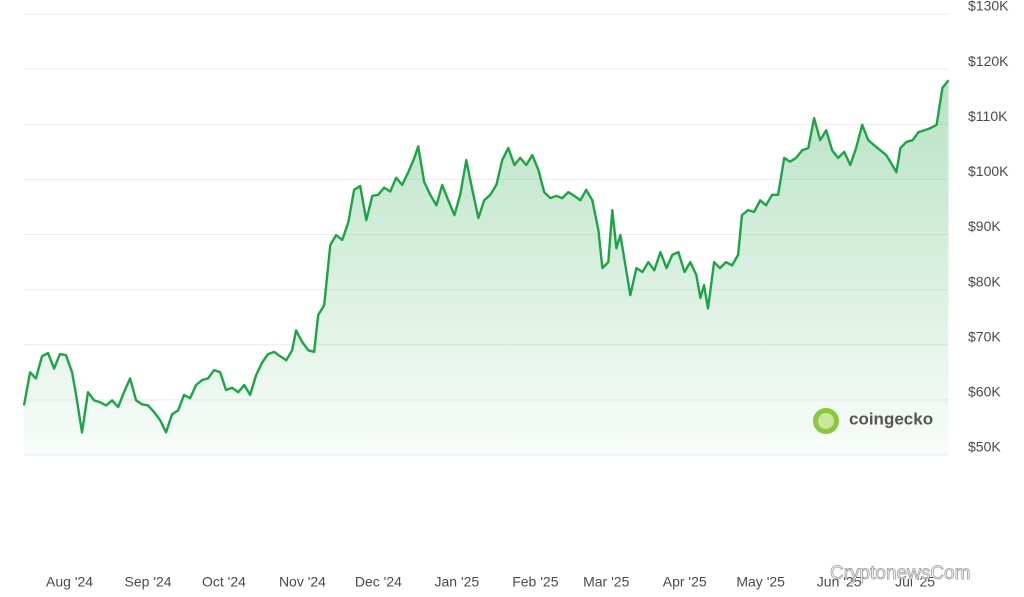 This screenshot has width=1024, height=597. I want to click on x-tick-label: Dec '24, so click(378, 582).